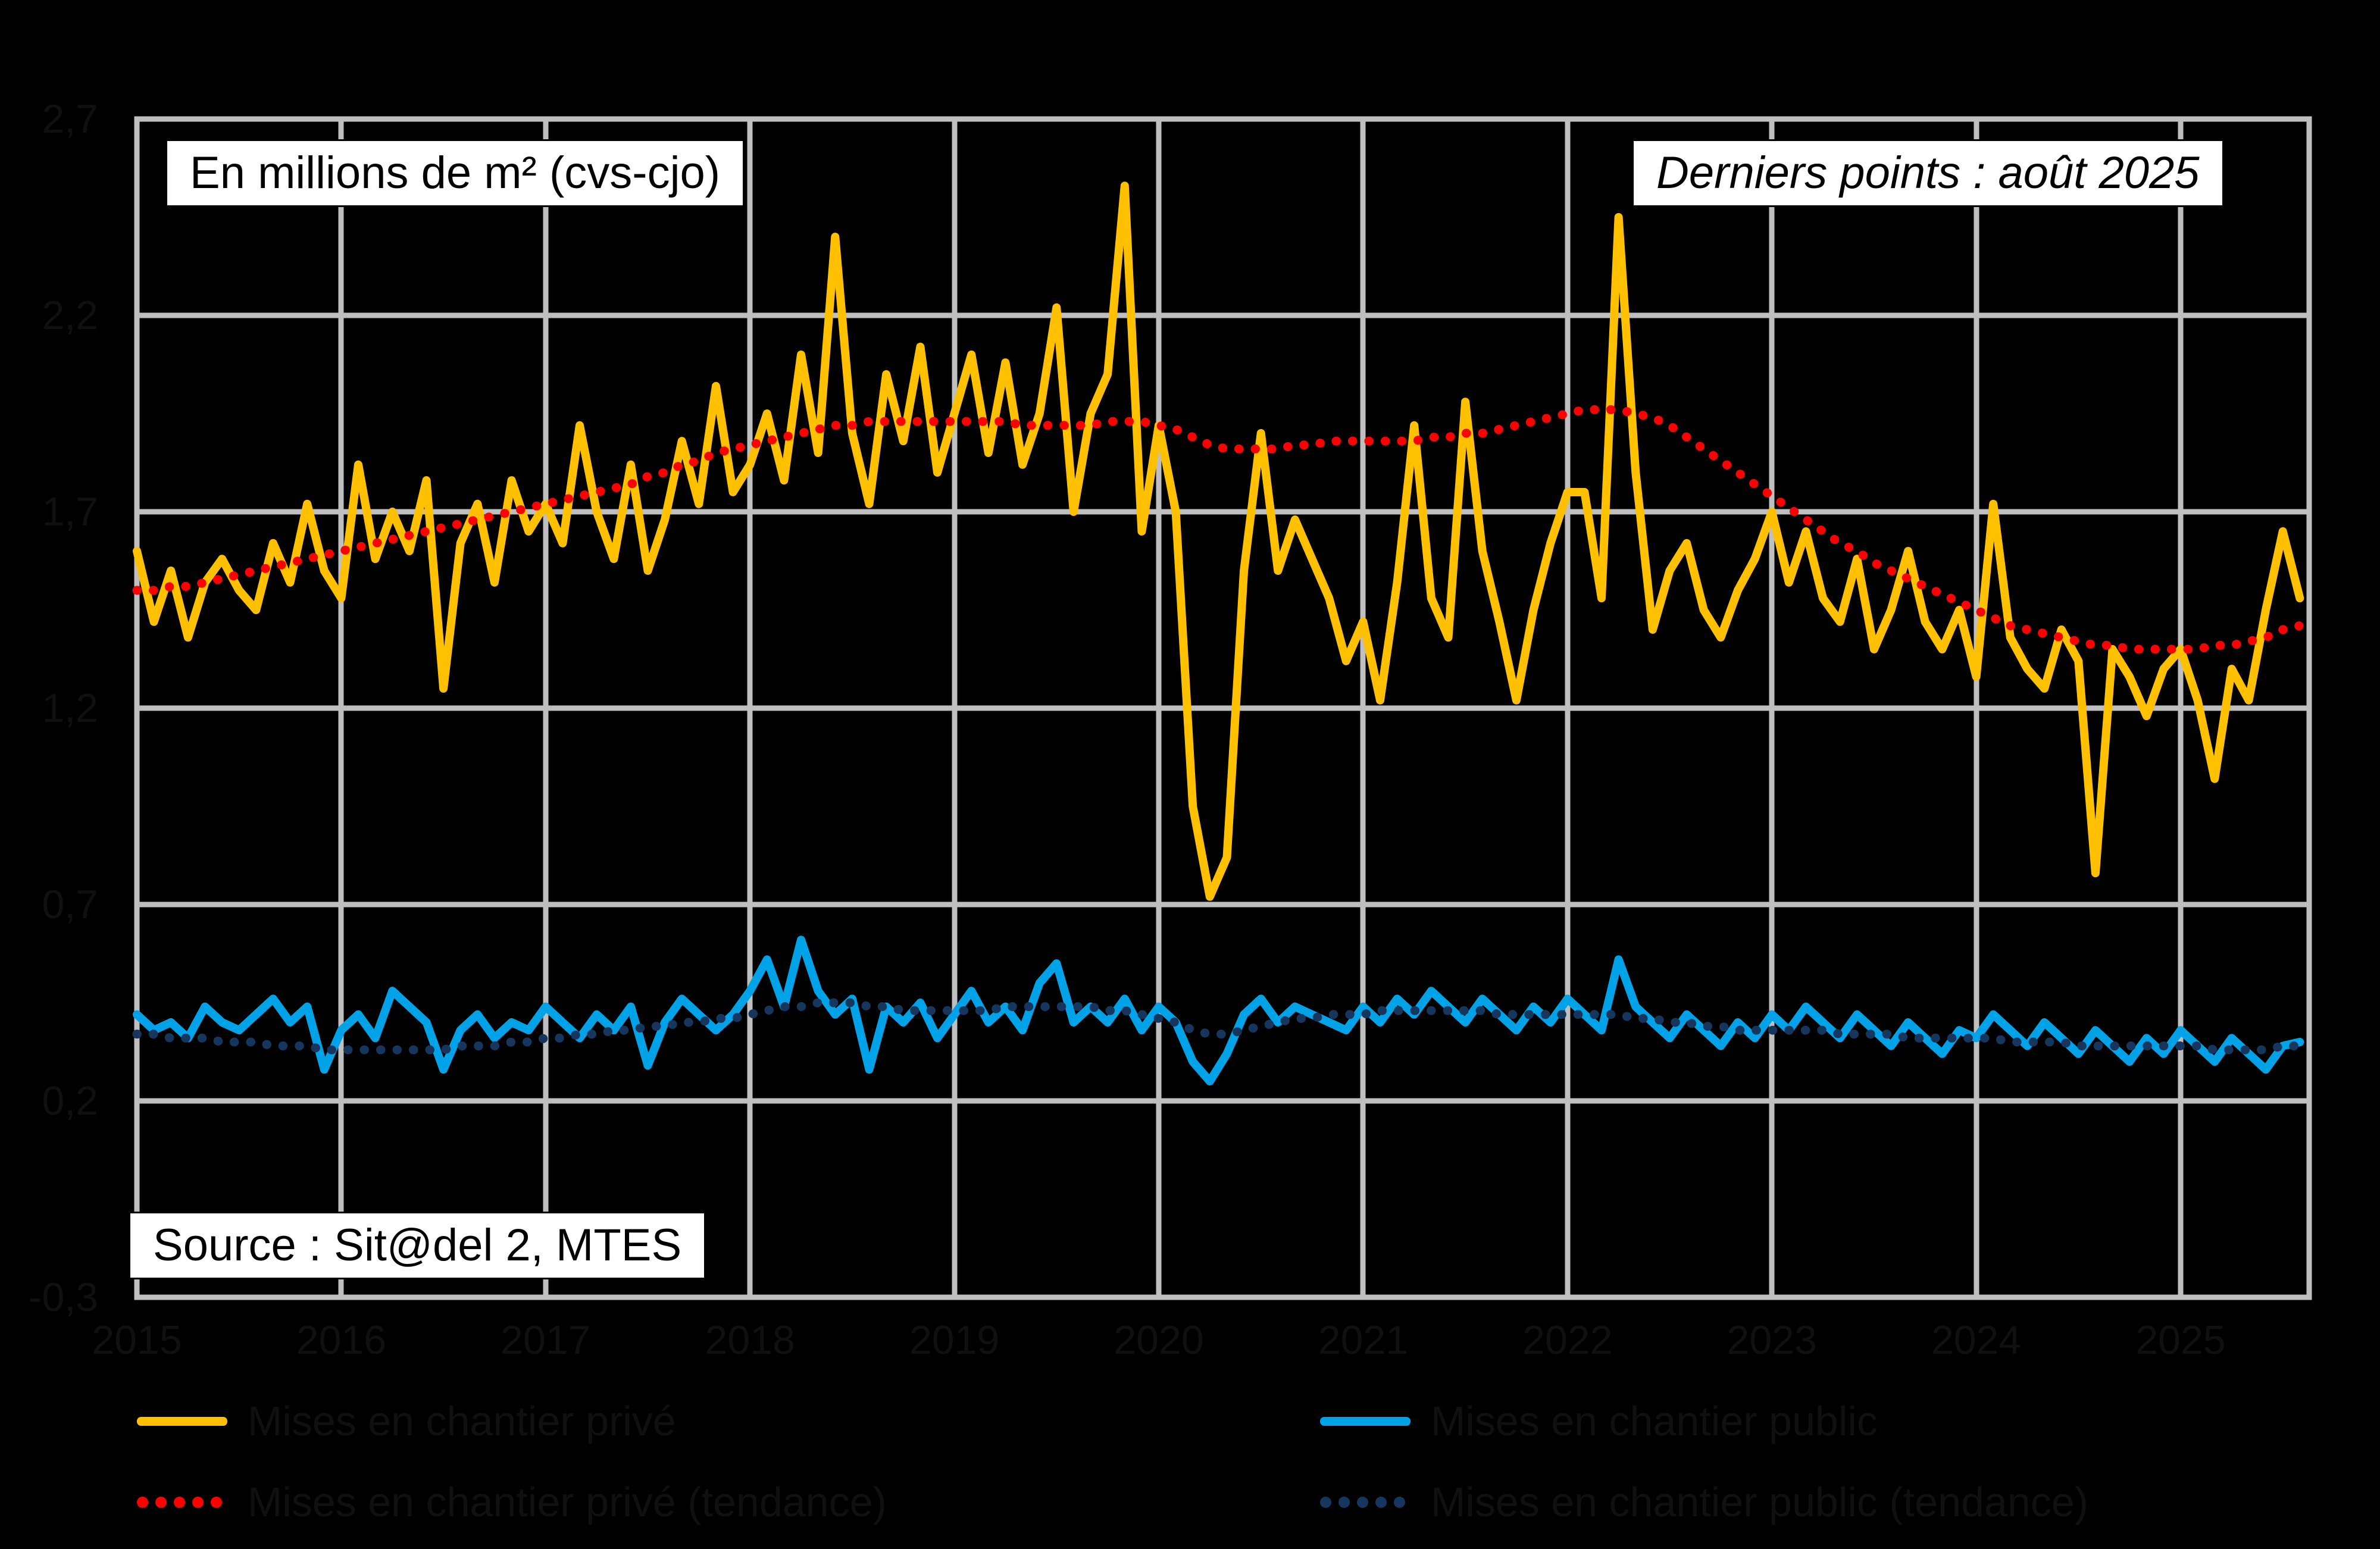 This screenshot has height=1549, width=2380. Describe the element at coordinates (546, 1341) in the screenshot. I see `x-tick-label: 2017` at that location.